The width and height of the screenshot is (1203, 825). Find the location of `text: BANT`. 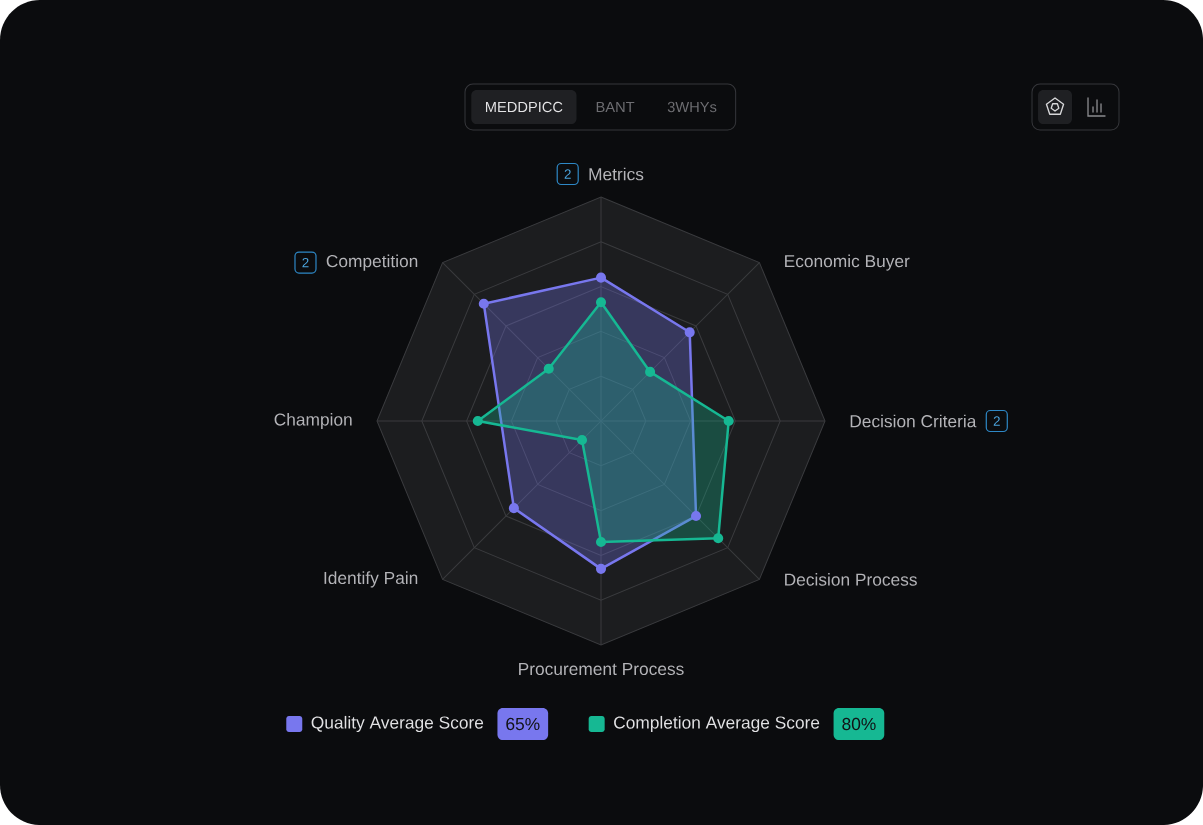

text: BANT is located at coordinates (615, 107).